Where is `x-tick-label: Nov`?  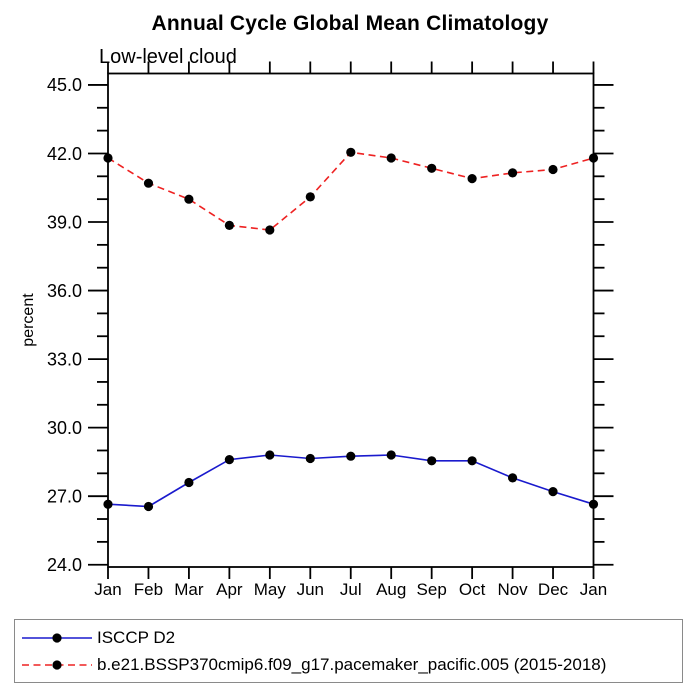
x-tick-label: Nov is located at coordinates (512, 589).